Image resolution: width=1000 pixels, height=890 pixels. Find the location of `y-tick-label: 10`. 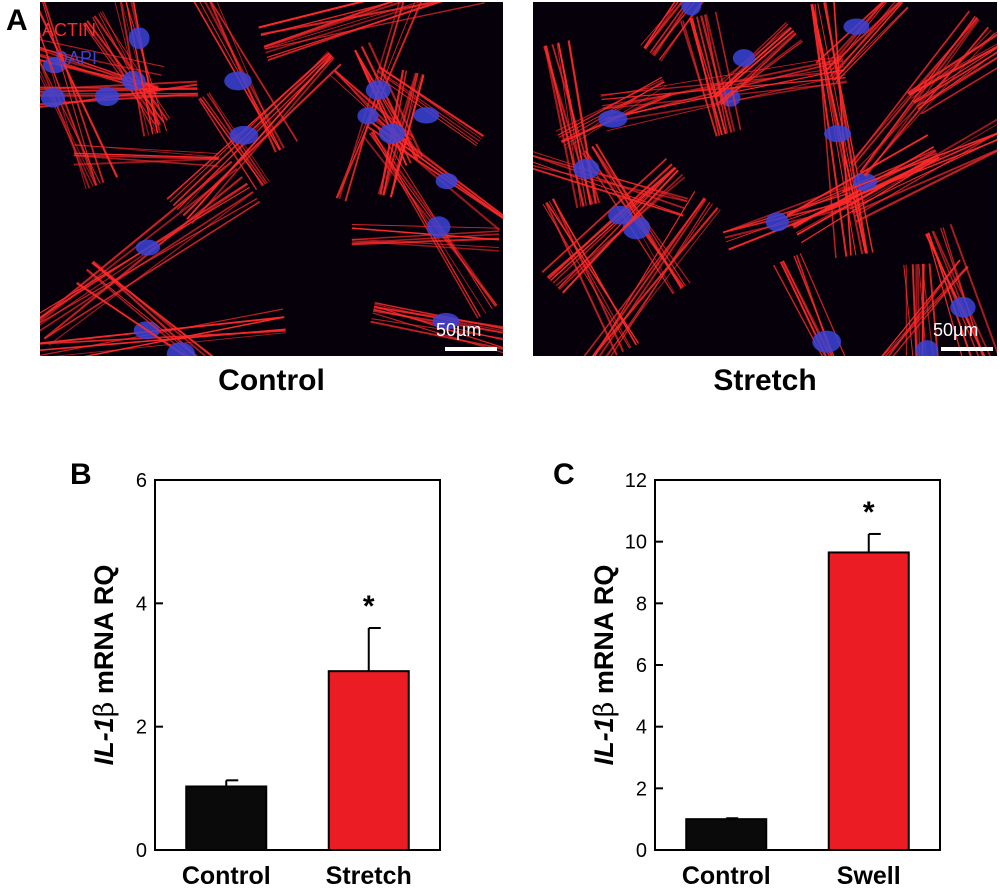

y-tick-label: 10 is located at coordinates (636, 543).